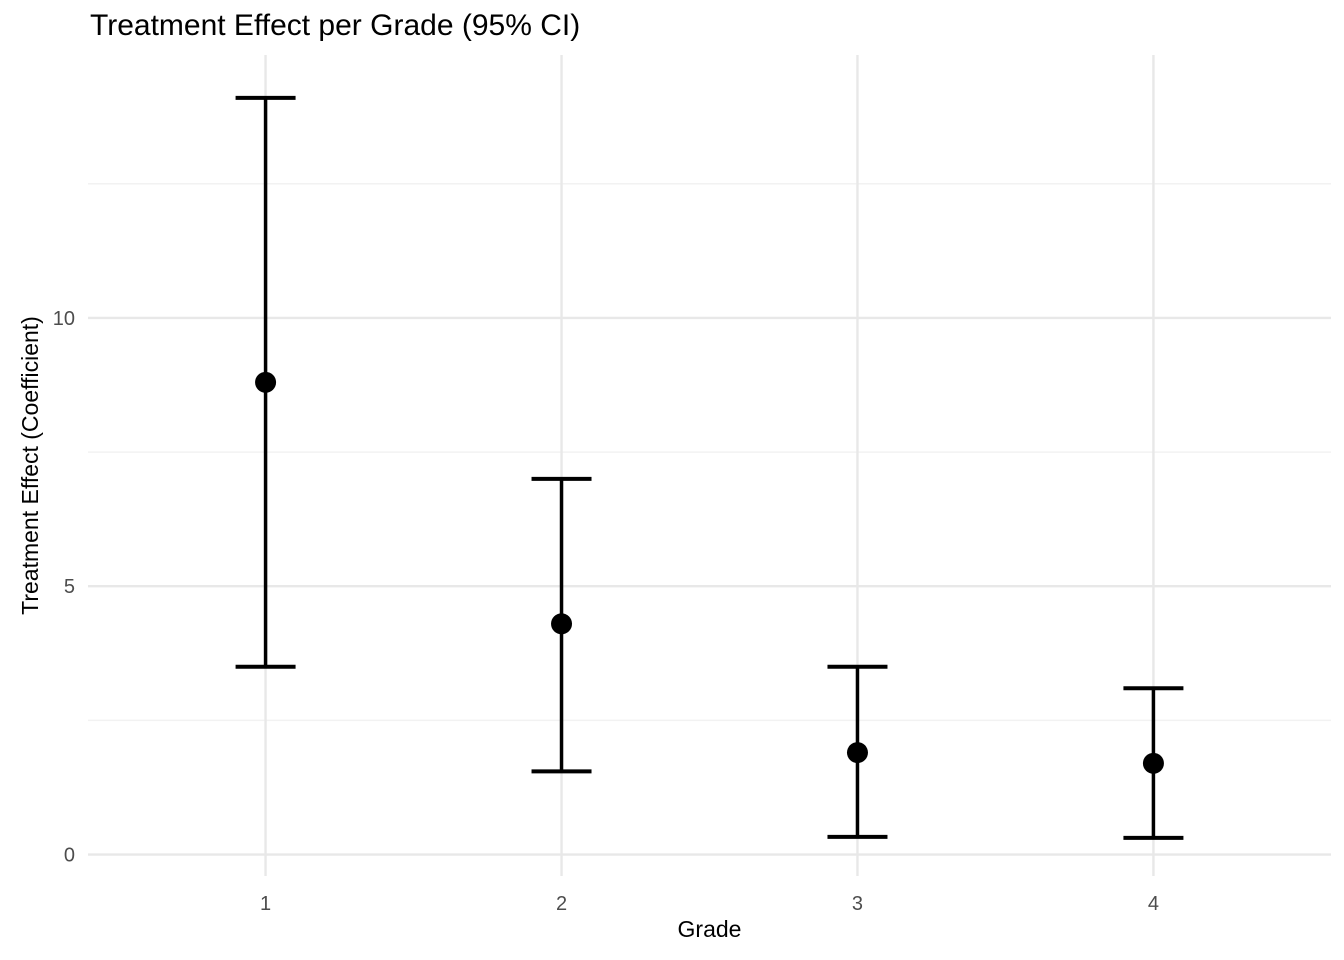 The width and height of the screenshot is (1344, 960). I want to click on x-tick-label: 1, so click(265, 904).